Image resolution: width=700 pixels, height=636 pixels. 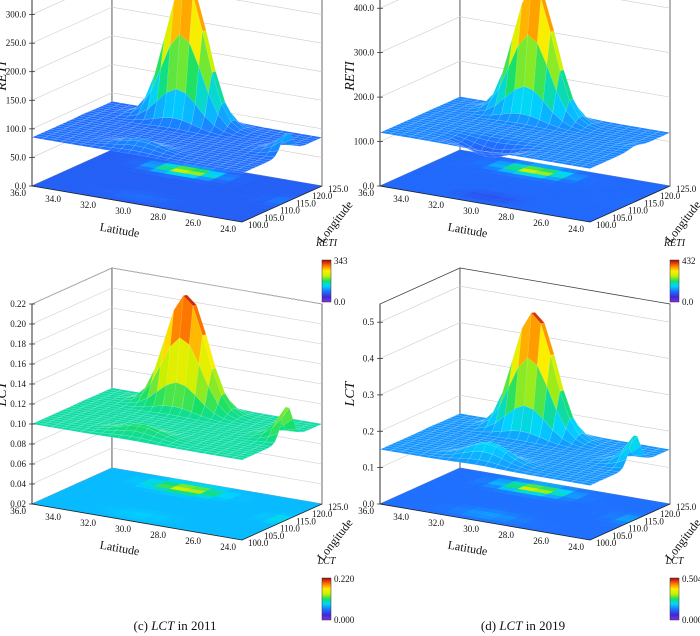 I want to click on longitude-tick-label: 105.0, so click(x=274, y=536).